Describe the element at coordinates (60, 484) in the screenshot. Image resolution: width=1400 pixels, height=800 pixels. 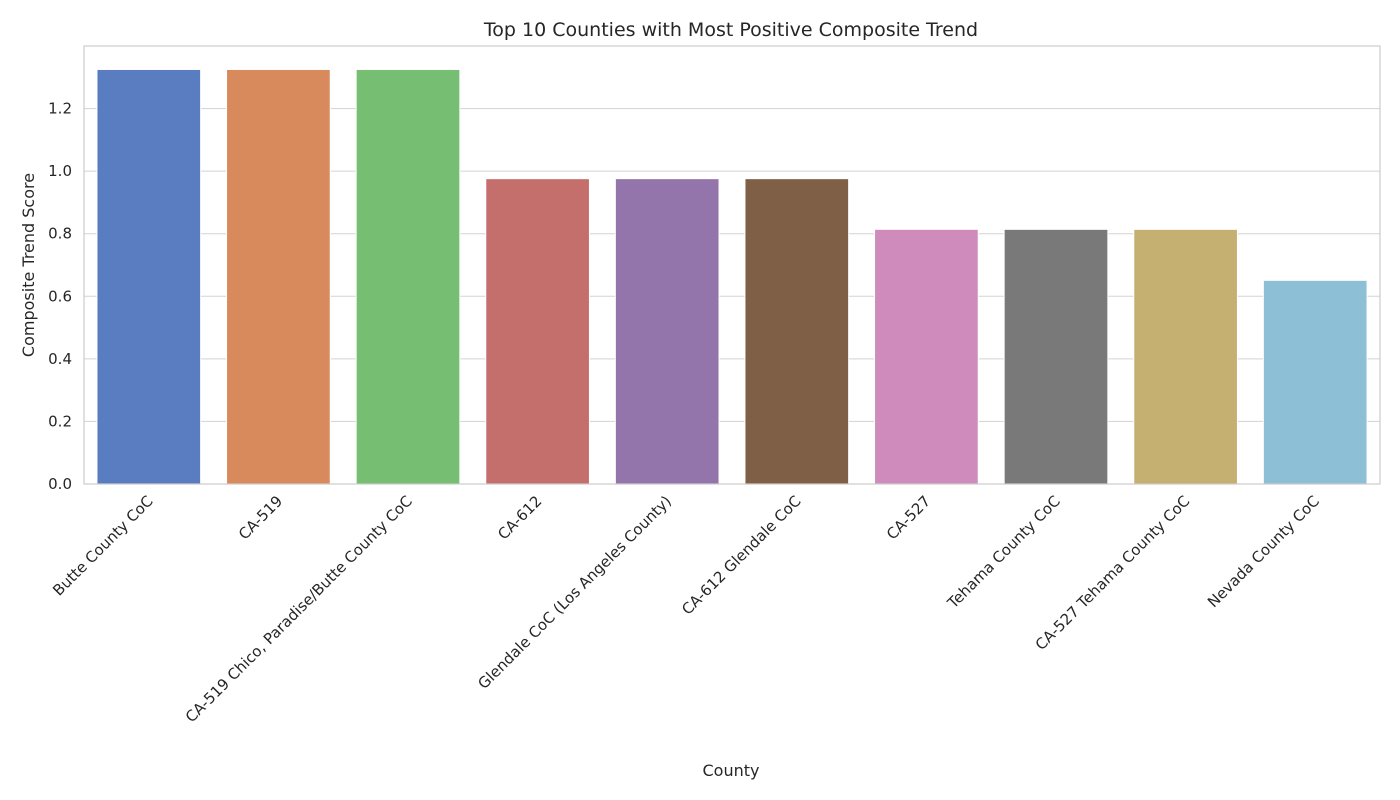
I see `y-tick-label: 0.0` at that location.